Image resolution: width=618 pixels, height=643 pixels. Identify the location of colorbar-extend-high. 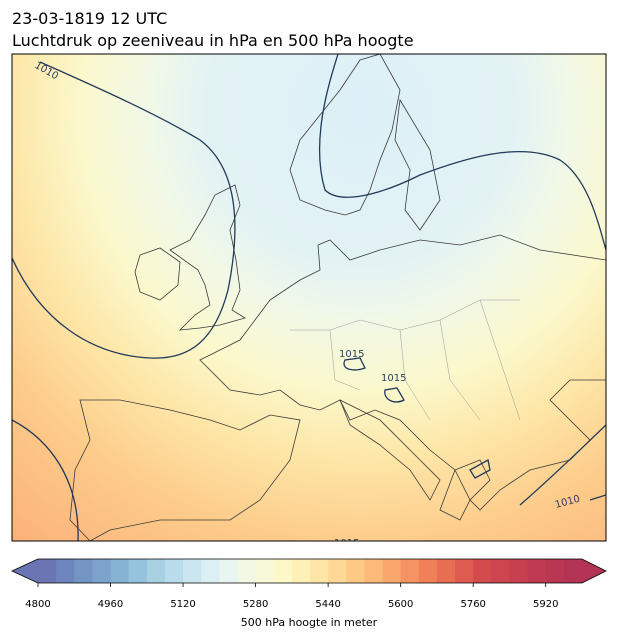
(594, 571).